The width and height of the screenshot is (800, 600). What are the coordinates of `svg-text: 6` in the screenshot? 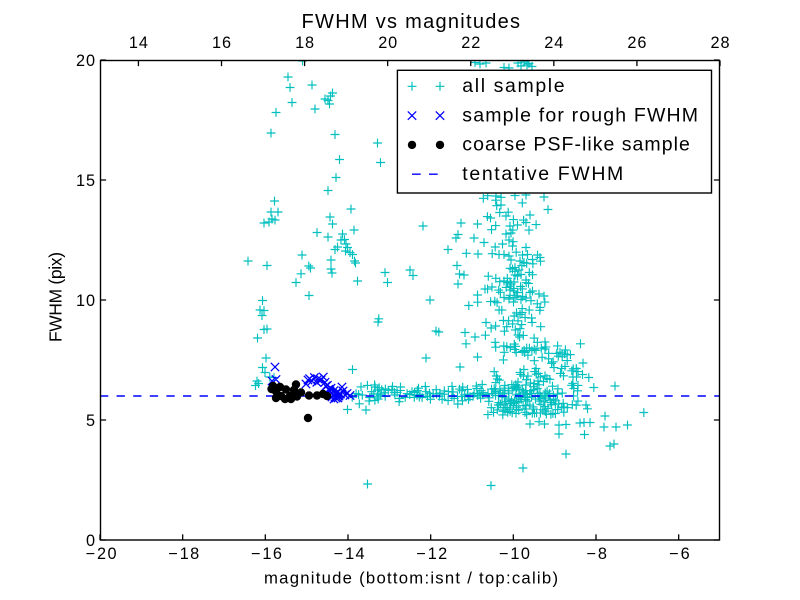 It's located at (685, 554).